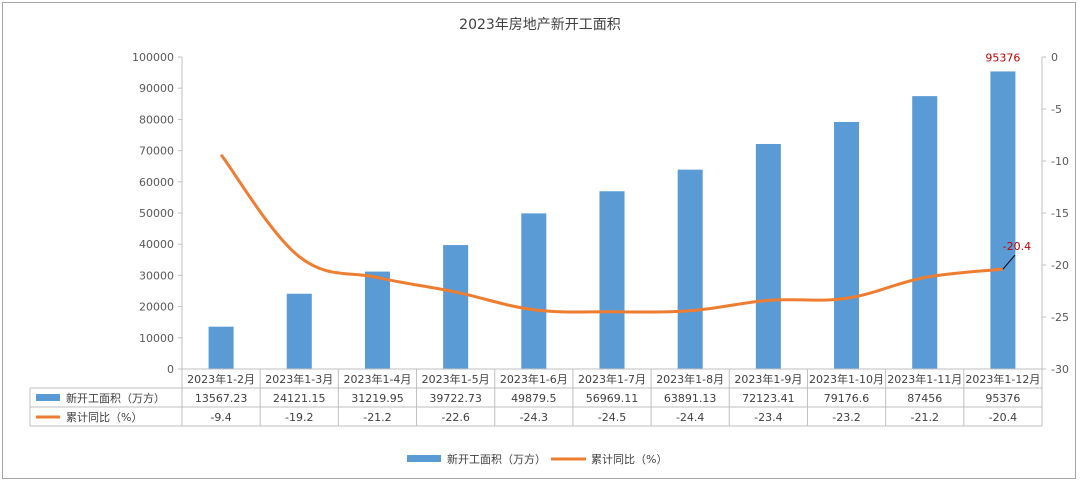 The image size is (1080, 483). What do you see at coordinates (456, 379) in the screenshot?
I see `table-category-label: 2023年1-5月` at bounding box center [456, 379].